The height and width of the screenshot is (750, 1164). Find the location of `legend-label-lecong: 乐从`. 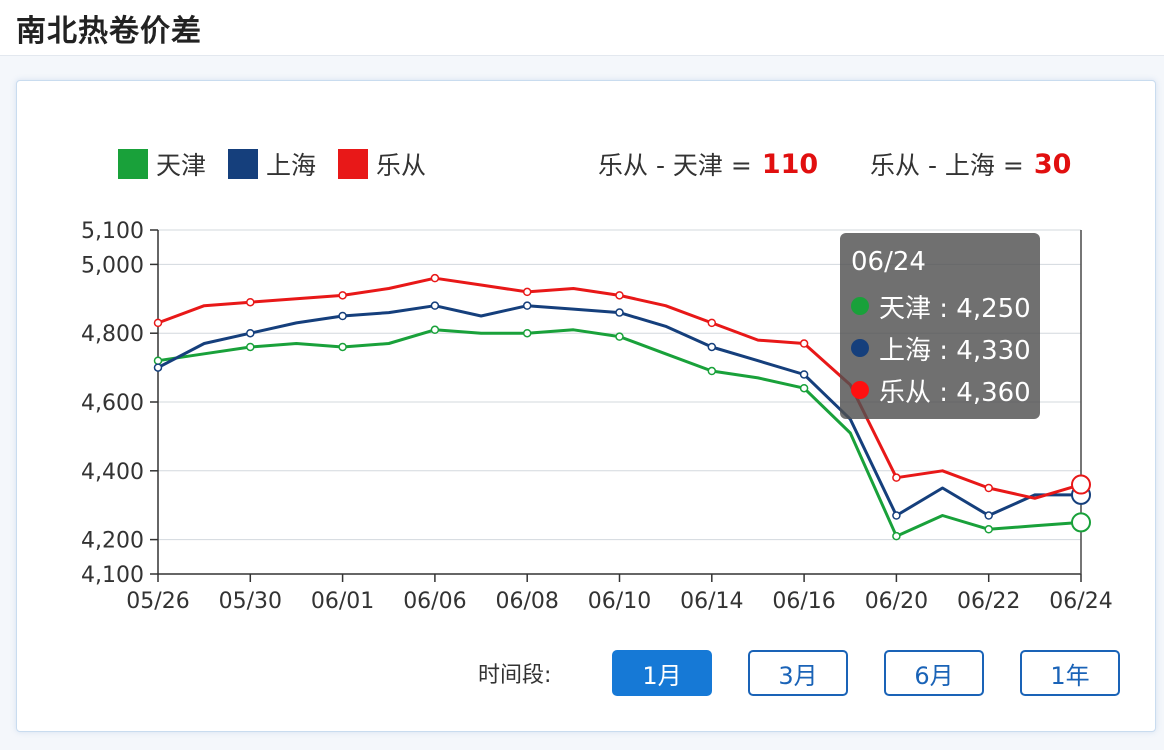

legend-label-lecong: 乐从 is located at coordinates (401, 165).